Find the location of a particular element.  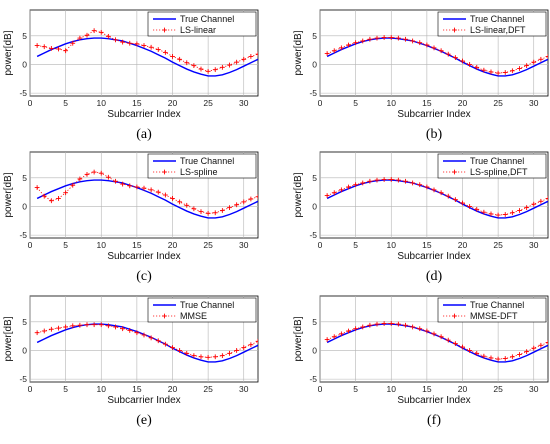

panel-caption: (d) is located at coordinates (434, 276).